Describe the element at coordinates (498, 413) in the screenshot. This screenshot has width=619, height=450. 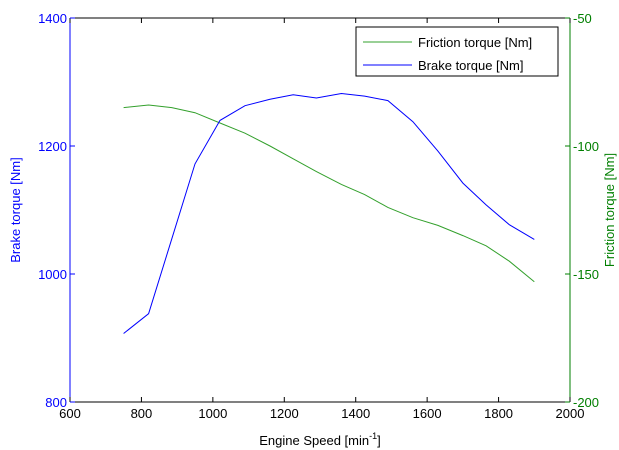
I see `x-tick-label: 1800` at that location.